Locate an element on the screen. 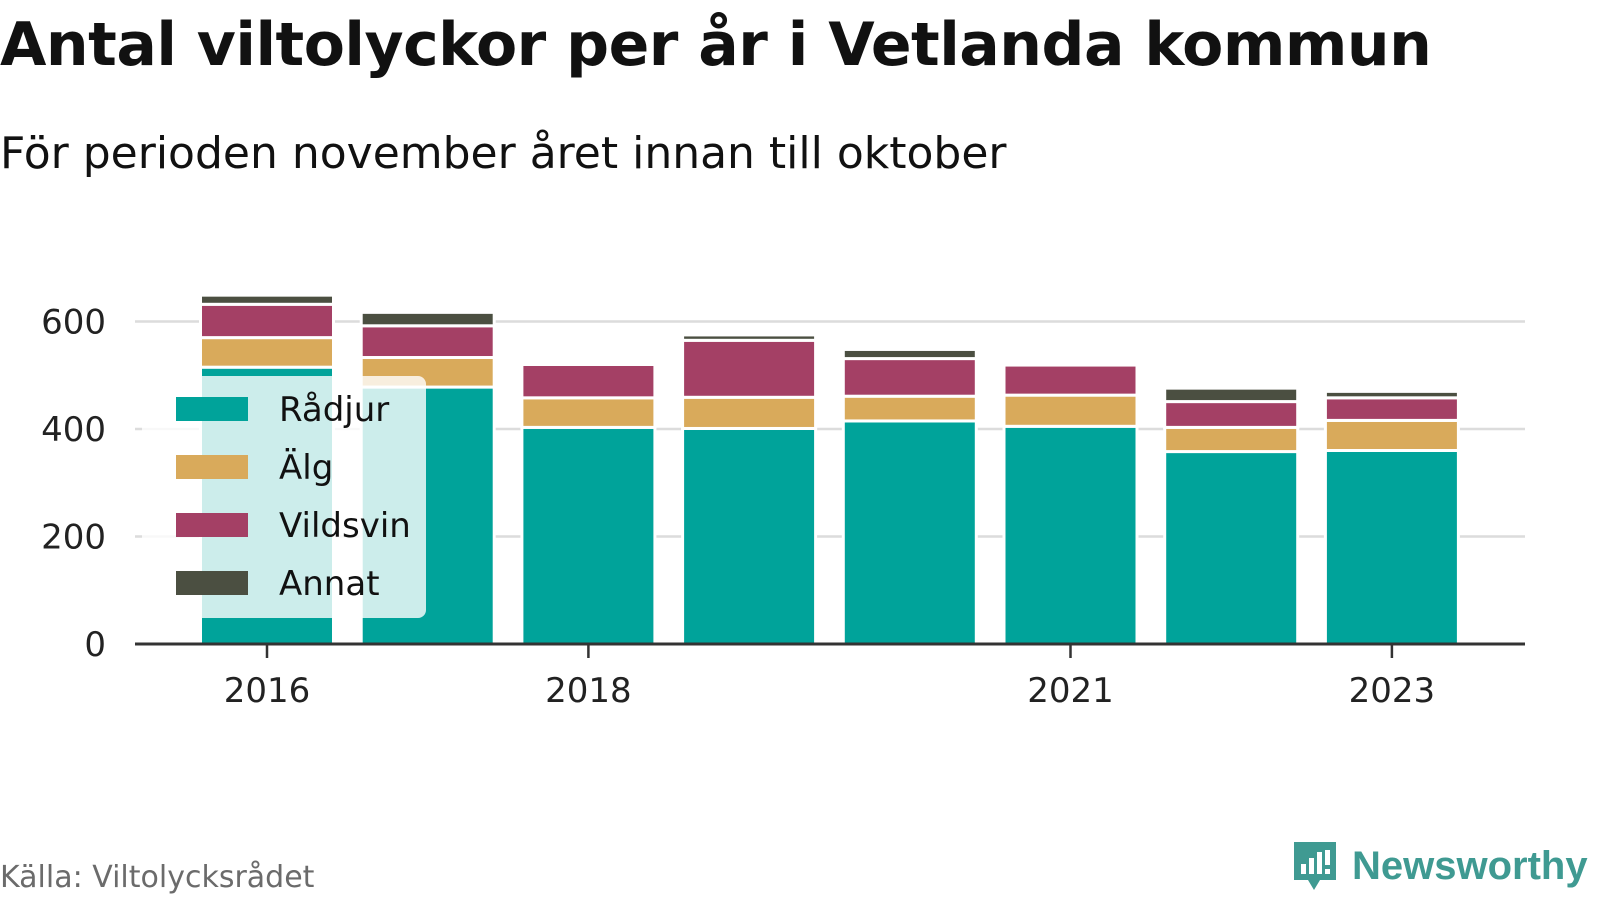 This screenshot has height=900, width=1600. x-tick-label: 2016 is located at coordinates (267, 691).